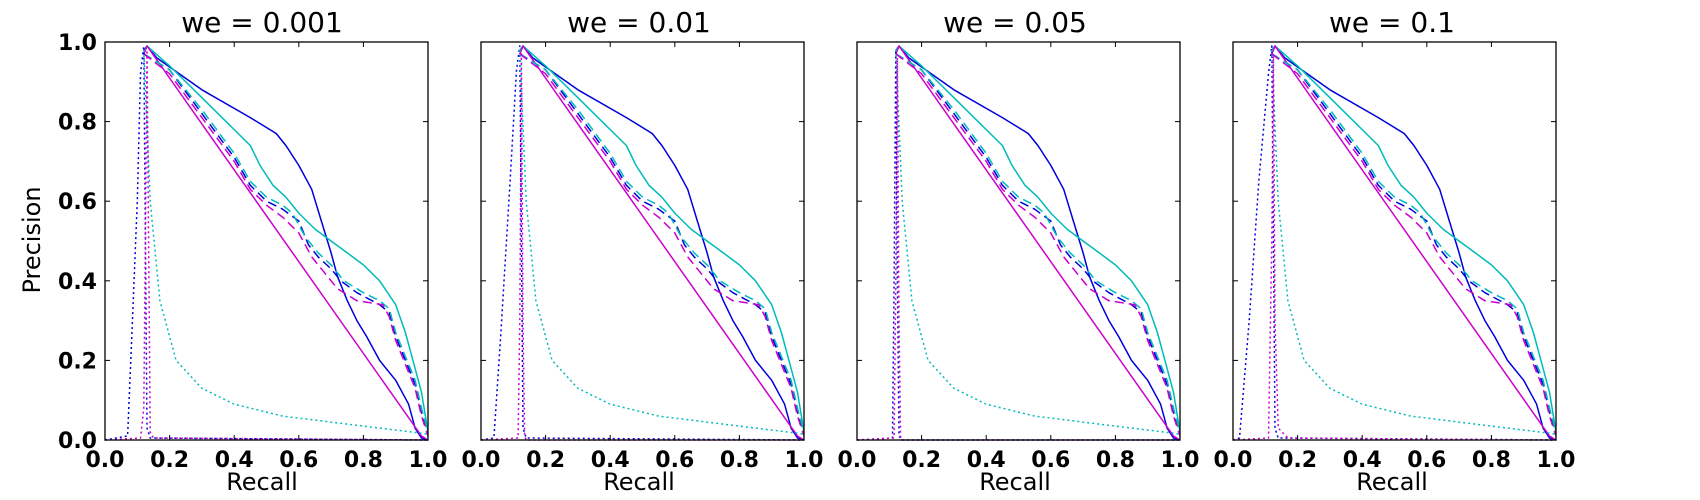 This screenshot has height=500, width=1700. I want to click on chart-title-2: we = 0.01, so click(639, 22).